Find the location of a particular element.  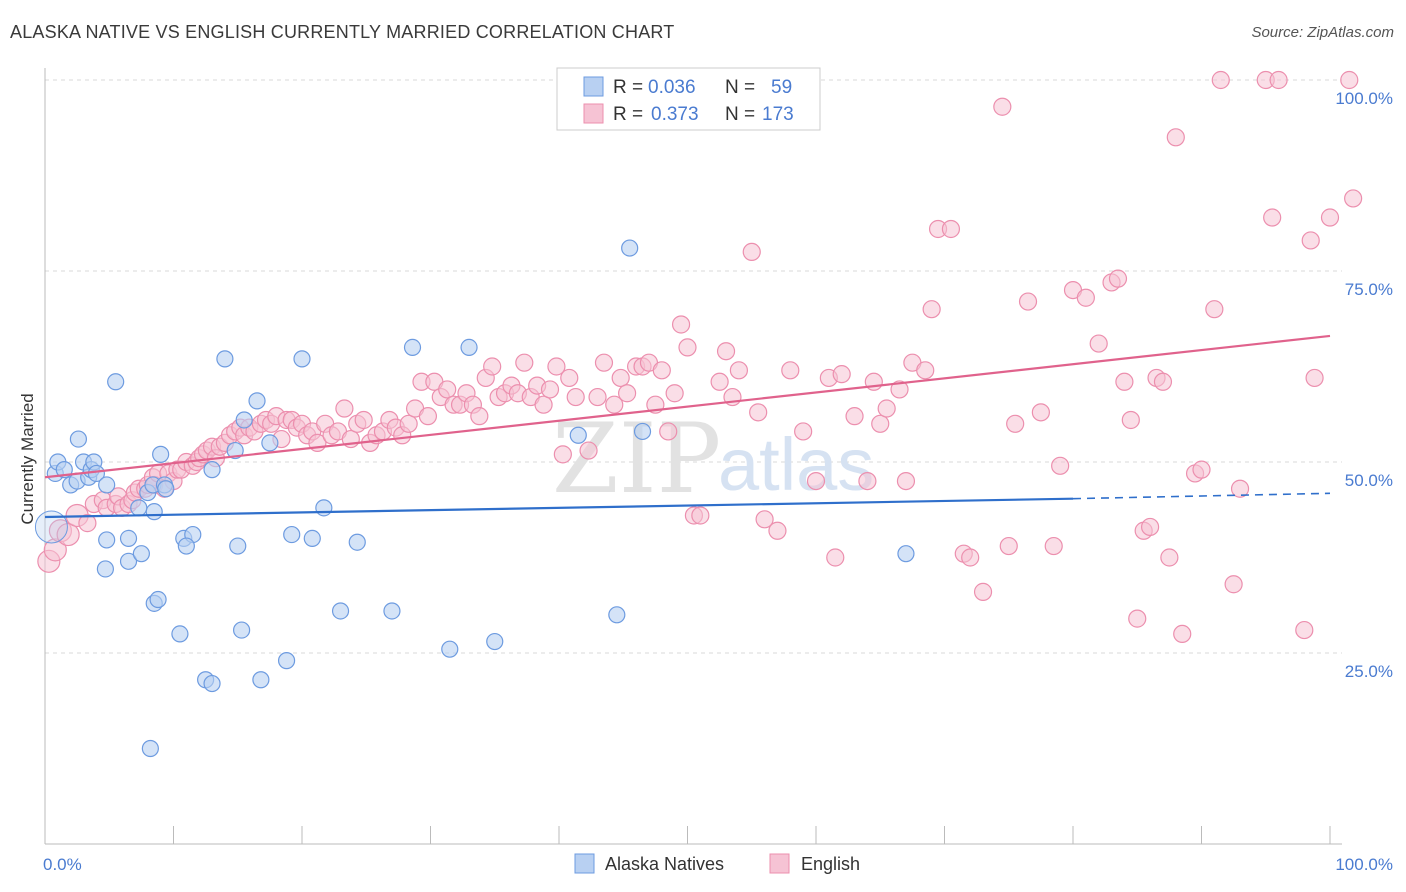

english-trend-line is located at coordinates (687, 406).